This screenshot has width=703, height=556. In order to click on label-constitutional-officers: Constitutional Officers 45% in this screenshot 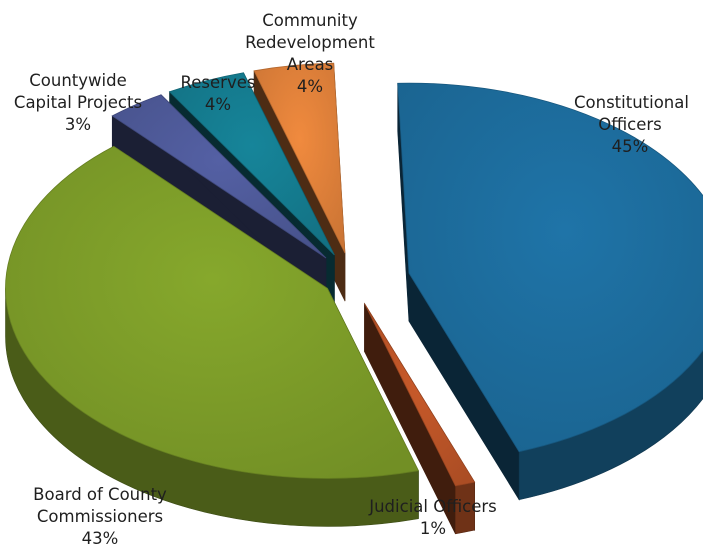, I will do `click(631, 124)`.